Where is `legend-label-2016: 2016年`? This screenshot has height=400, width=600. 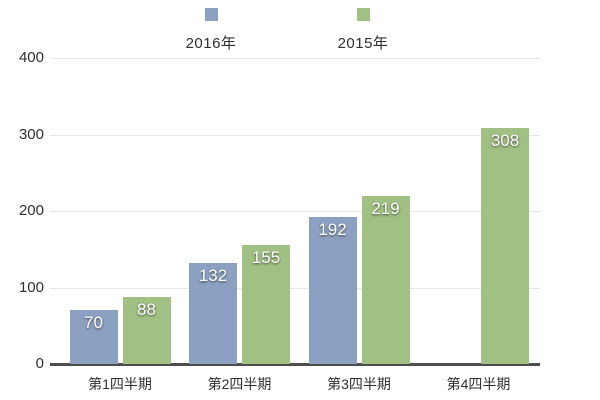
legend-label-2016: 2016年 is located at coordinates (211, 43).